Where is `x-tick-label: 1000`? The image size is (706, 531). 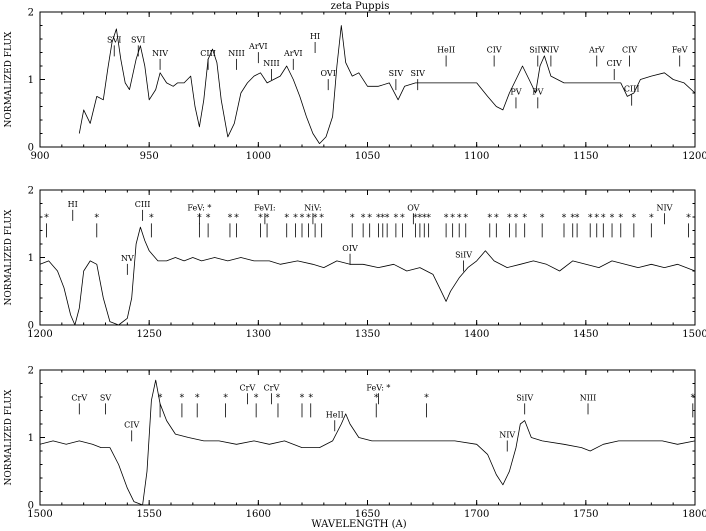
x-tick-label: 1000 is located at coordinates (258, 156).